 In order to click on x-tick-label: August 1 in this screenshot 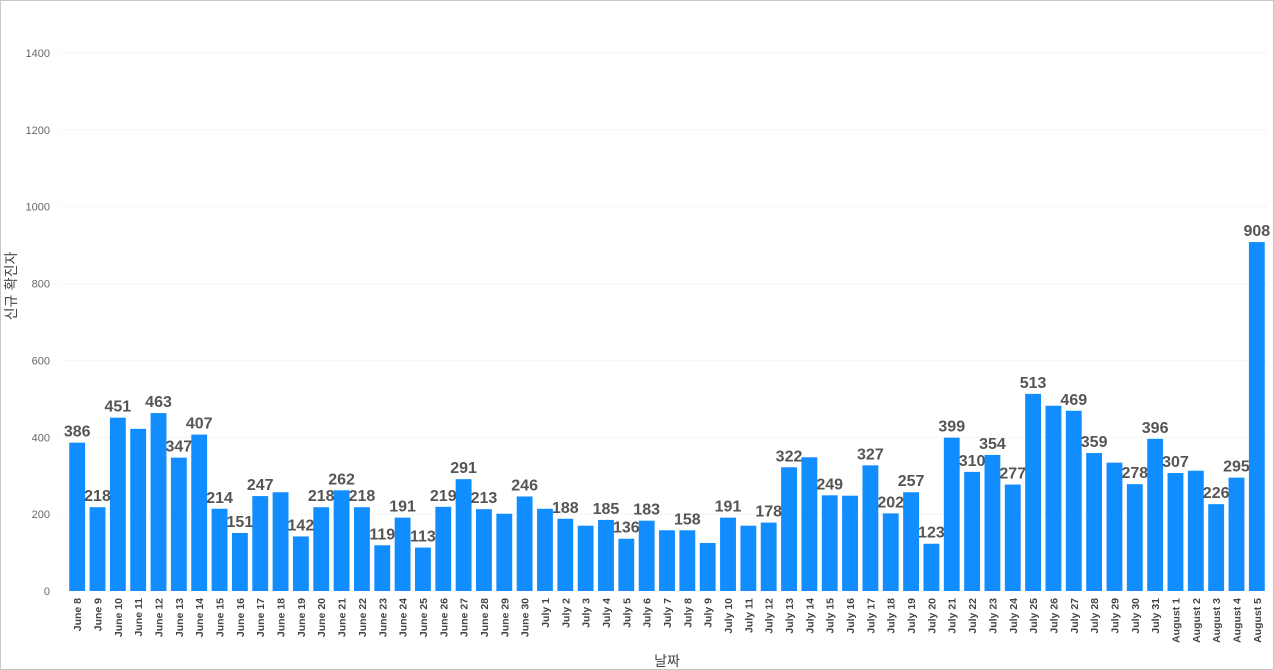, I will do `click(1176, 620)`.